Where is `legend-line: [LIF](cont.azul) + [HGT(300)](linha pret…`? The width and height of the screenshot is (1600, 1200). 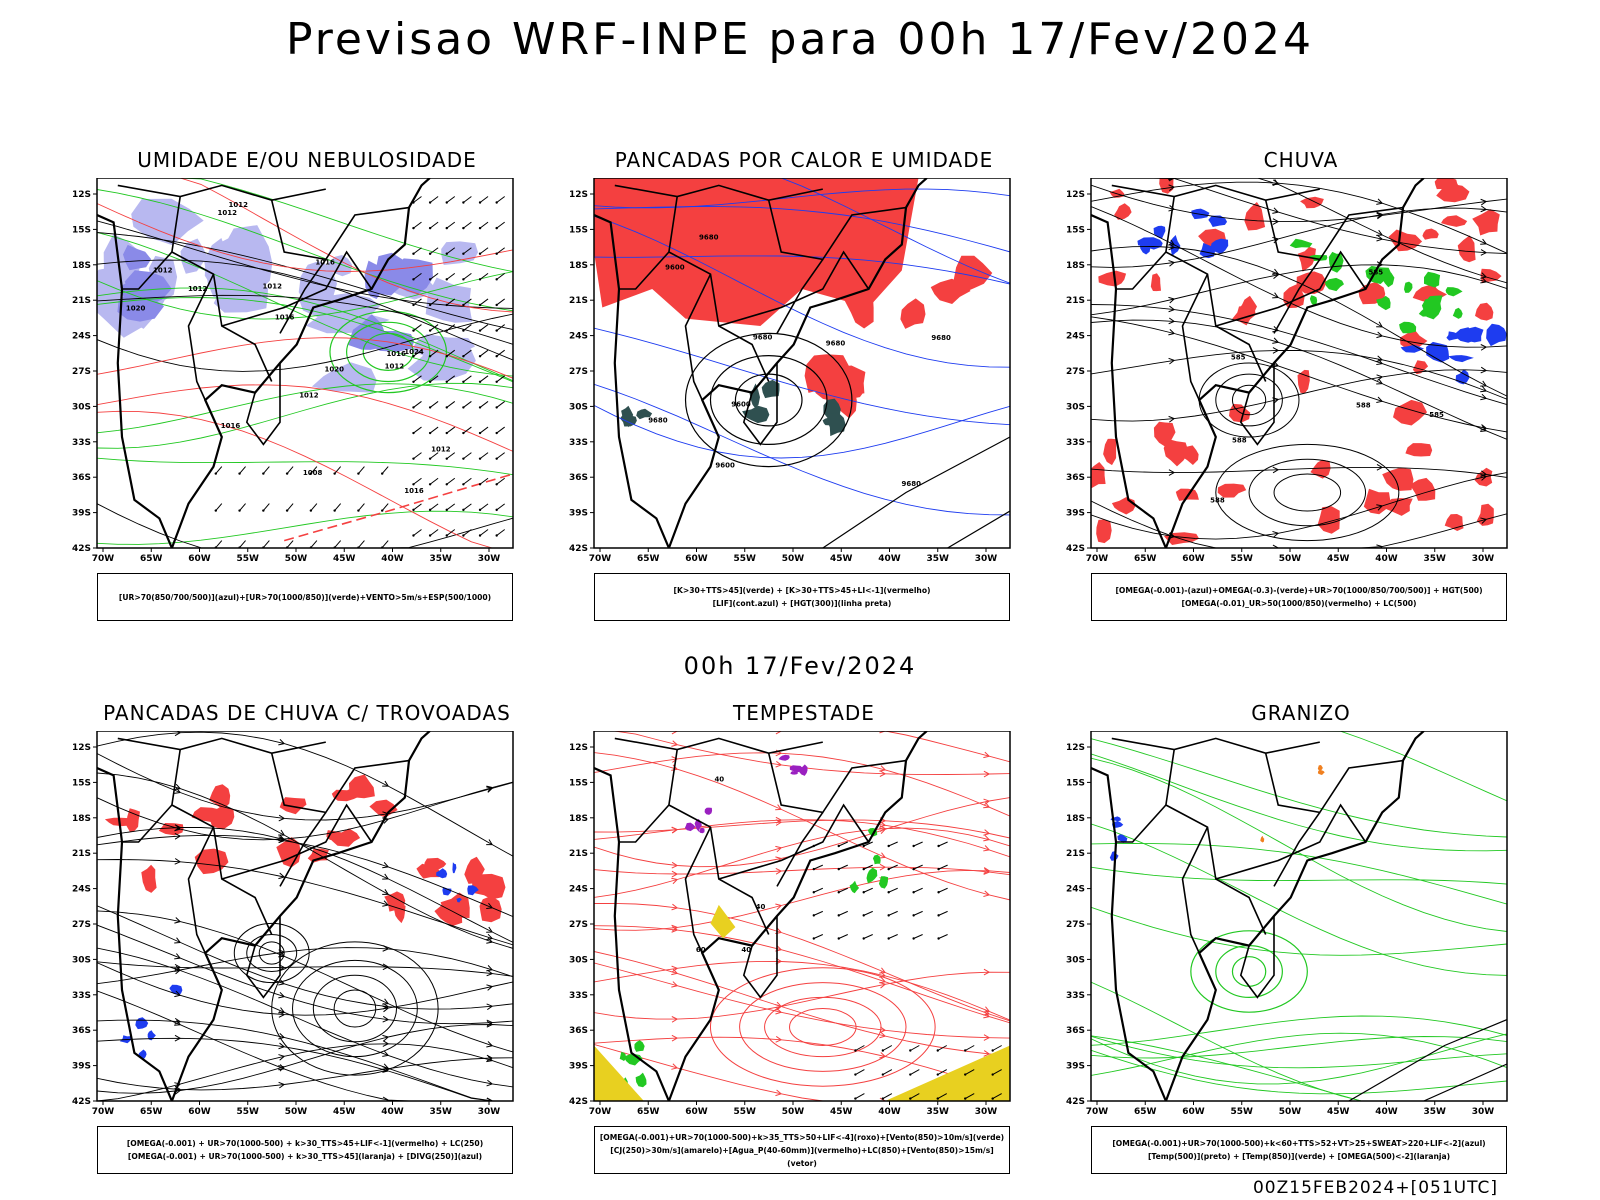
legend-line: [LIF](cont.azul) + [HGT(300)](linha pret… is located at coordinates (802, 603).